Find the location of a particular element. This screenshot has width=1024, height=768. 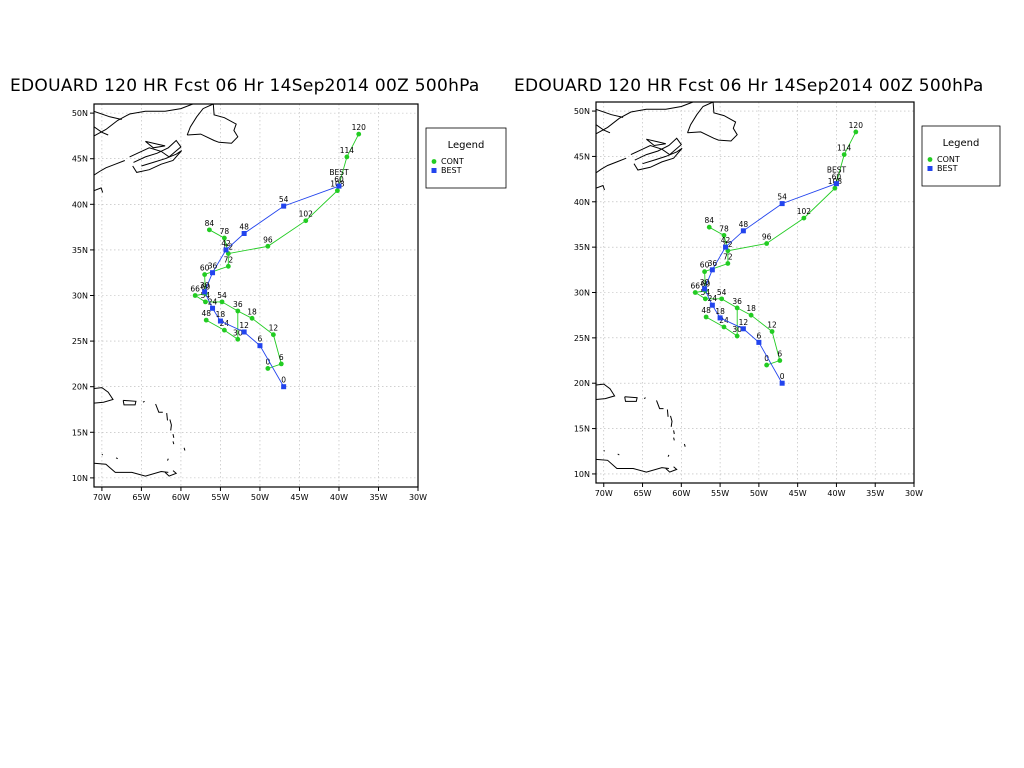

track-point-label: 114 is located at coordinates (844, 148).